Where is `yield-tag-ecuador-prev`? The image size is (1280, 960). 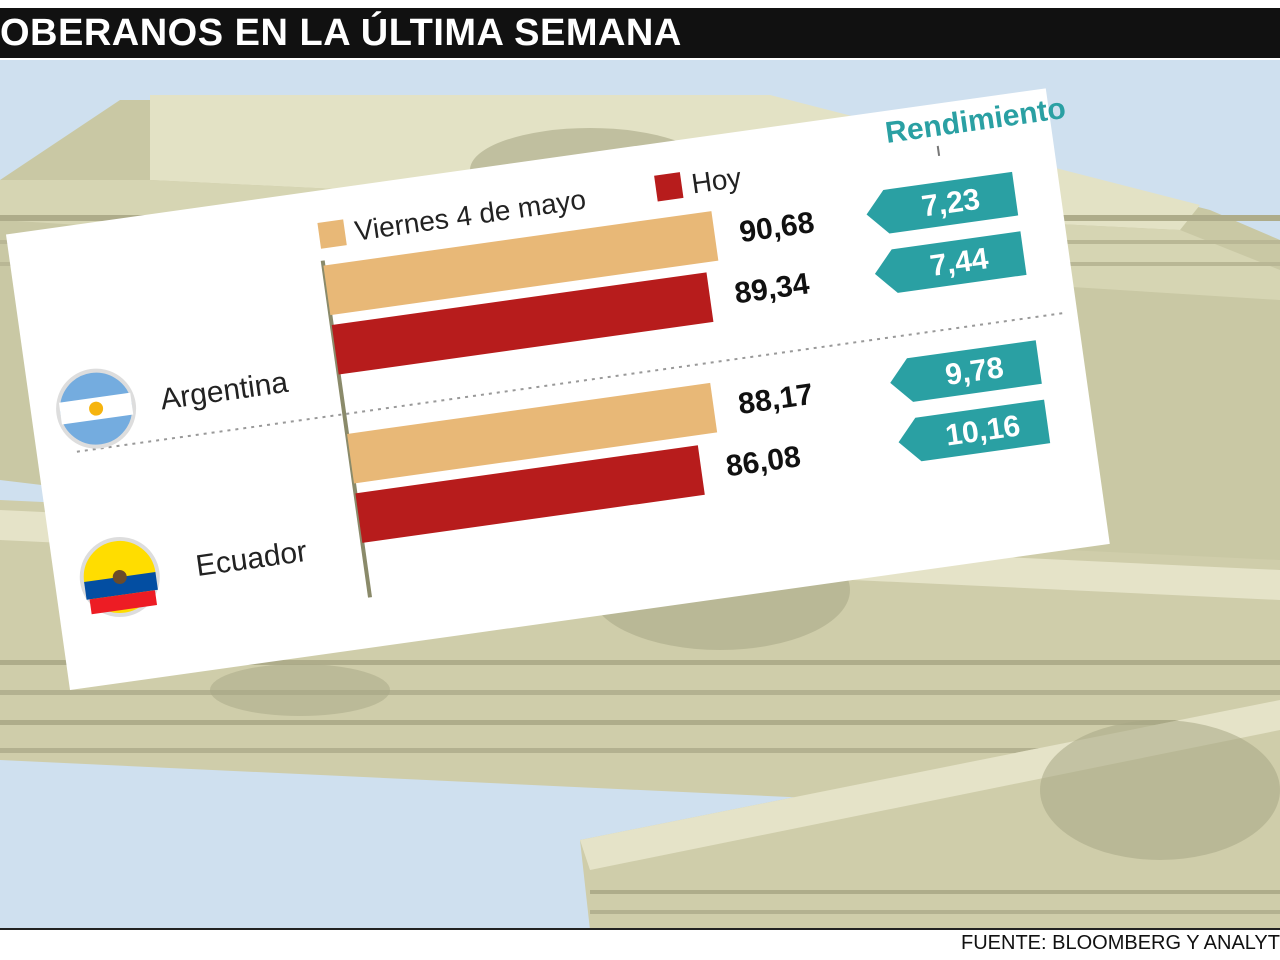 yield-tag-ecuador-prev is located at coordinates (966, 371).